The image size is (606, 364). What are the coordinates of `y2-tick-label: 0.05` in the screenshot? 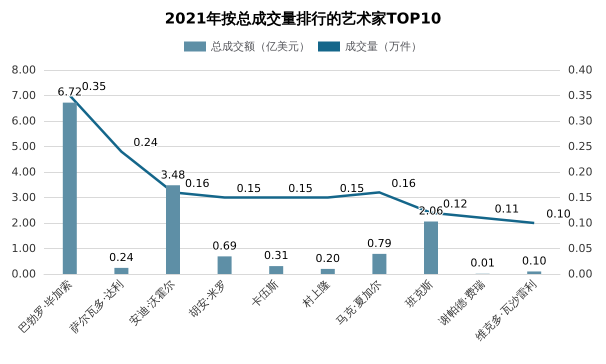 It's located at (580, 248).